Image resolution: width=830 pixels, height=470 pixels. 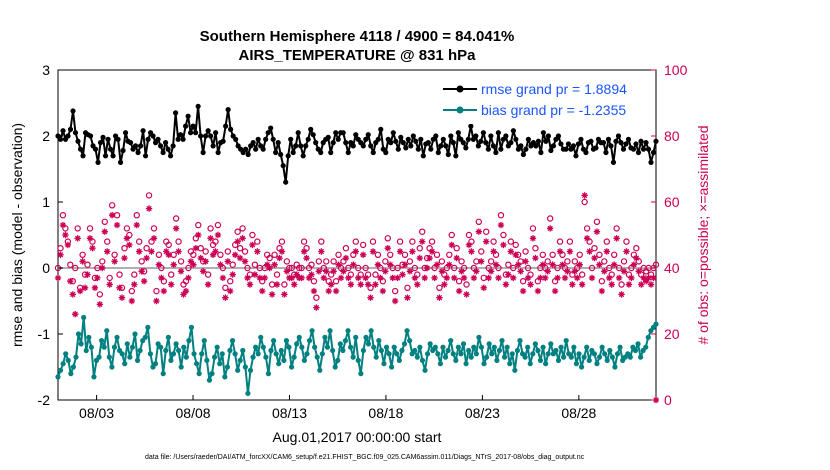 What do you see at coordinates (703, 234) in the screenshot?
I see `y2-axis-label: # of obs: o=possible; ×=assimilated` at bounding box center [703, 234].